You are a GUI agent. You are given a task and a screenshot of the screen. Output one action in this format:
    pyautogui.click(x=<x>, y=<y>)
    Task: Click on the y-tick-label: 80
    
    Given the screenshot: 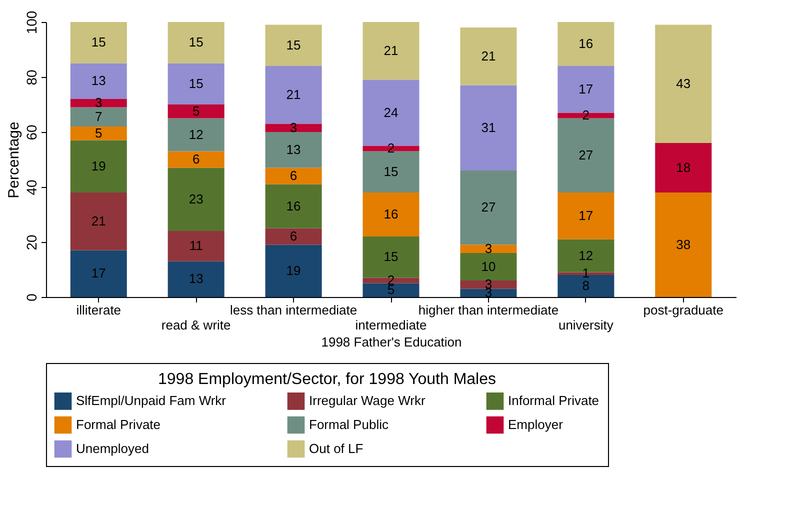 What is the action you would take?
    pyautogui.click(x=32, y=78)
    